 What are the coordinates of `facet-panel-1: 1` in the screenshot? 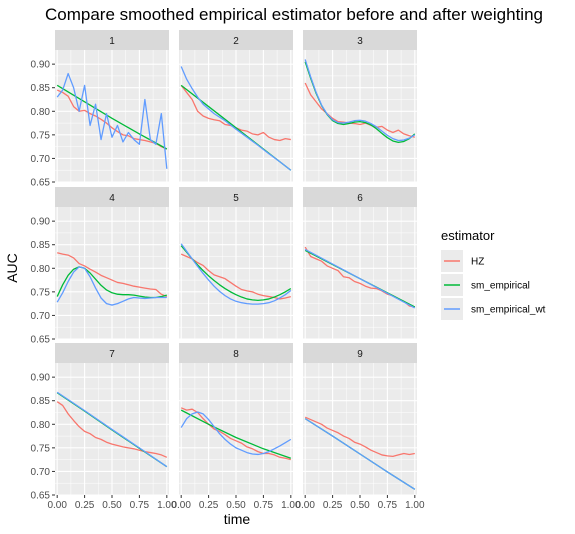 It's located at (112, 106).